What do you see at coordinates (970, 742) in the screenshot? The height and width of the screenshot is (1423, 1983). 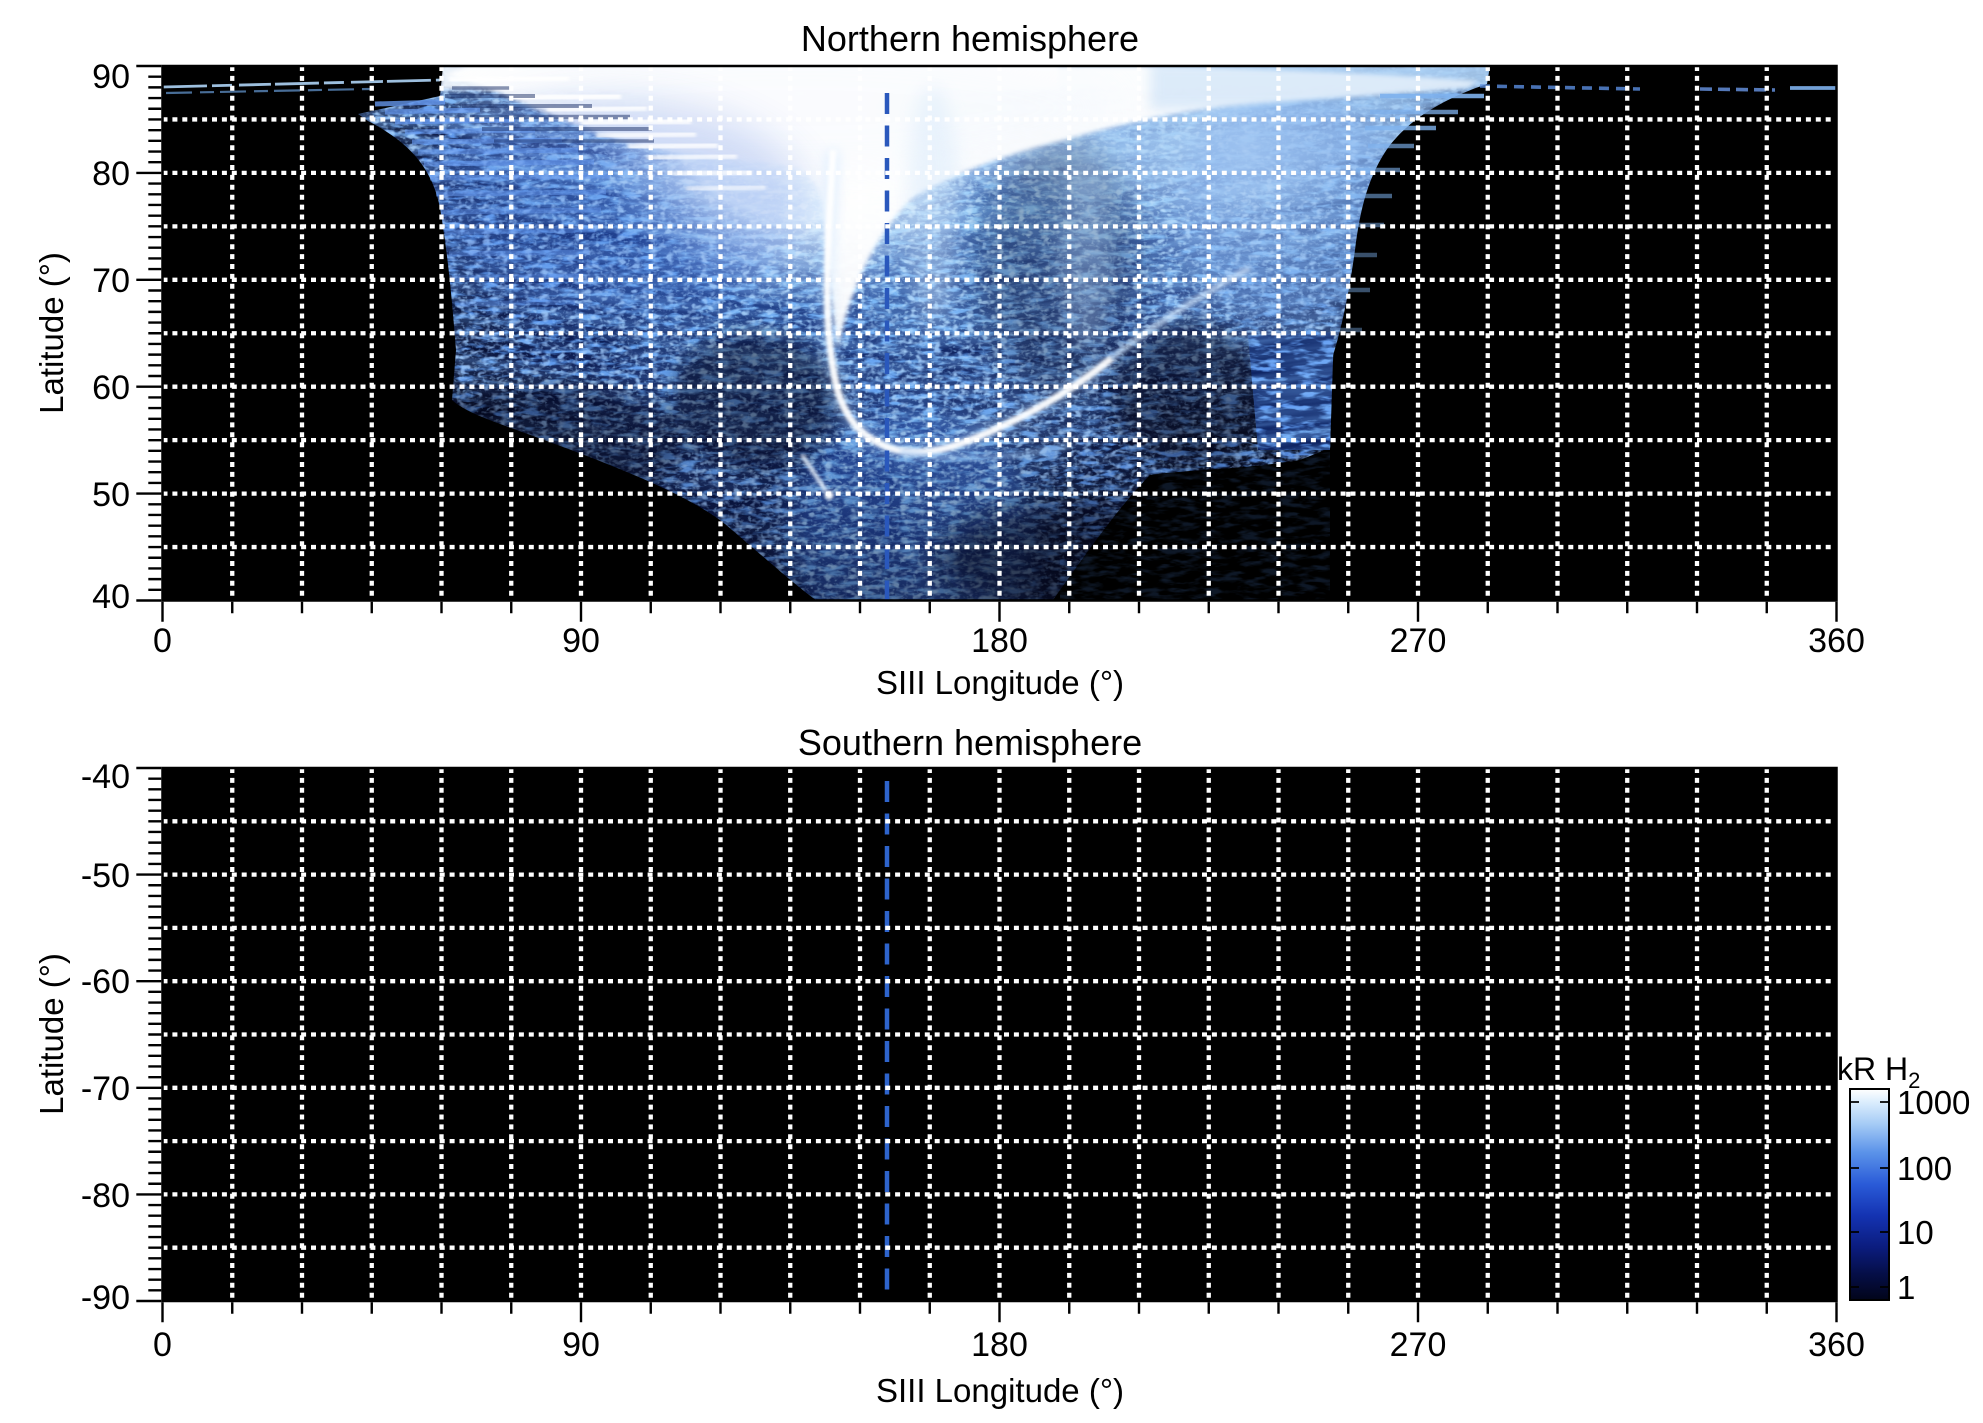 I see `svg-text: Southern hemisphere` at bounding box center [970, 742].